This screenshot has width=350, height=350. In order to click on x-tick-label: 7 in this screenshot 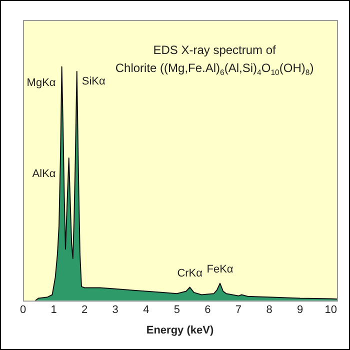, I will do `click(238, 310)`.